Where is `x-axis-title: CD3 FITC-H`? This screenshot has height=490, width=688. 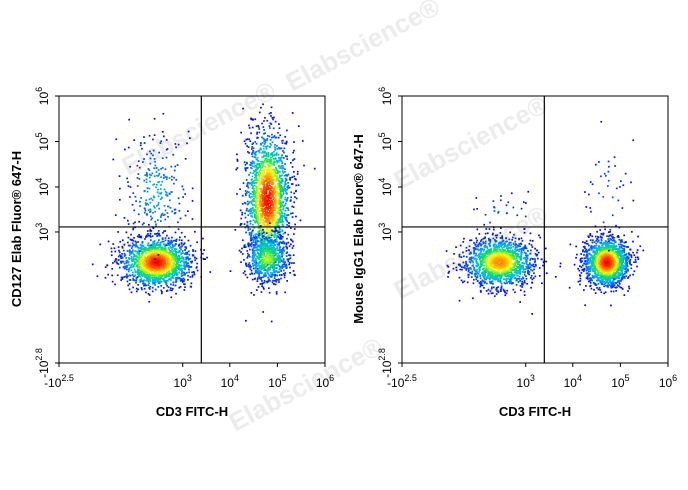 x-axis-title: CD3 FITC-H is located at coordinates (192, 411).